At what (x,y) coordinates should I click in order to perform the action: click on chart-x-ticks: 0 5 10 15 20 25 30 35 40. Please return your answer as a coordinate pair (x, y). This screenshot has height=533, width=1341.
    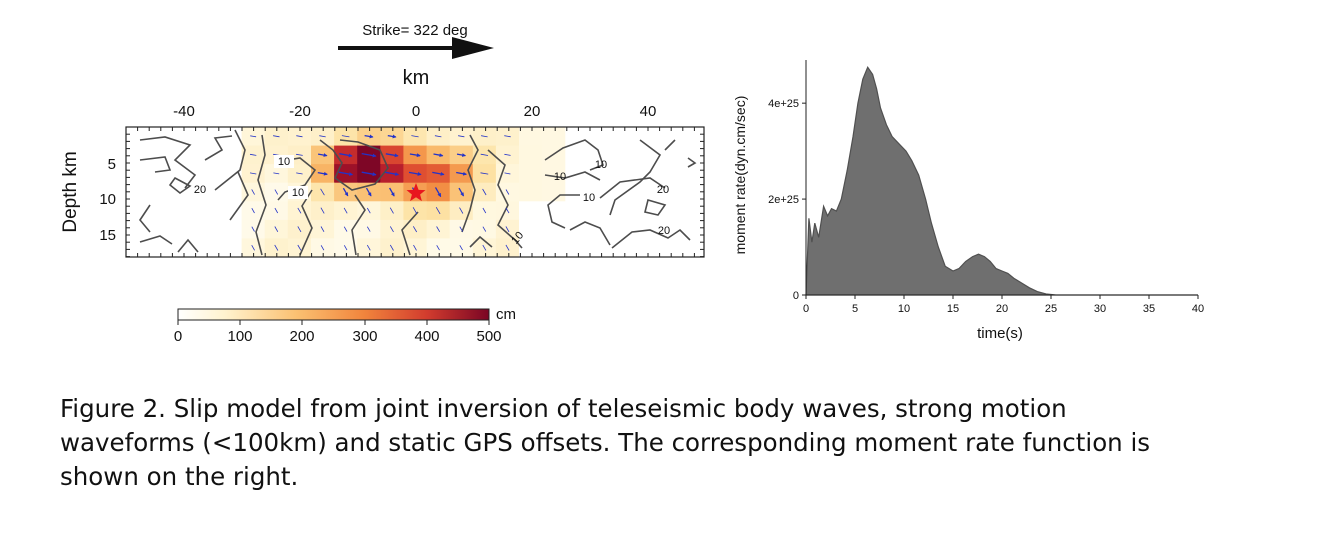
    Looking at the image, I should click on (1003, 305).